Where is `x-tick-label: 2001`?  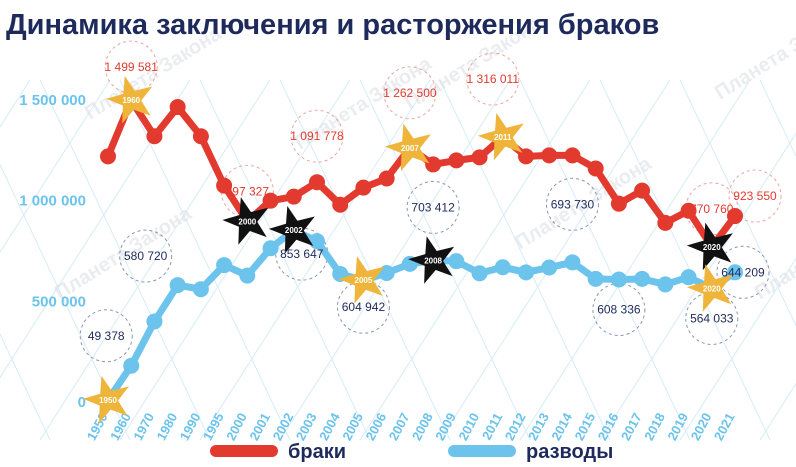 x-tick-label: 2001 is located at coordinates (259, 426).